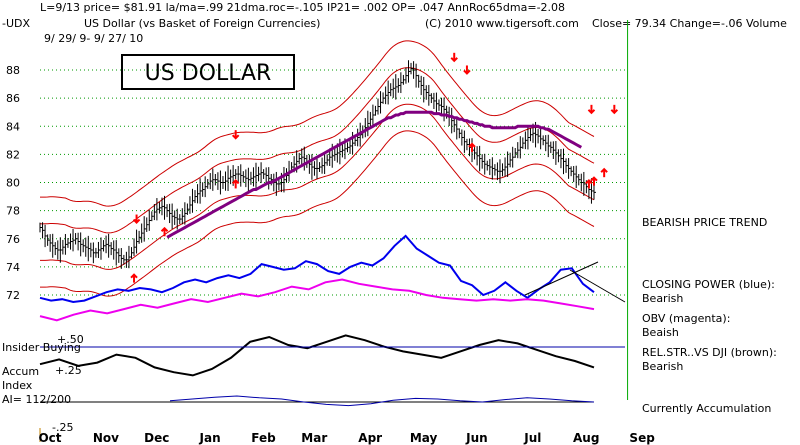 The image size is (800, 445). Describe the element at coordinates (13, 211) in the screenshot. I see `y-tick-label: 78` at that location.